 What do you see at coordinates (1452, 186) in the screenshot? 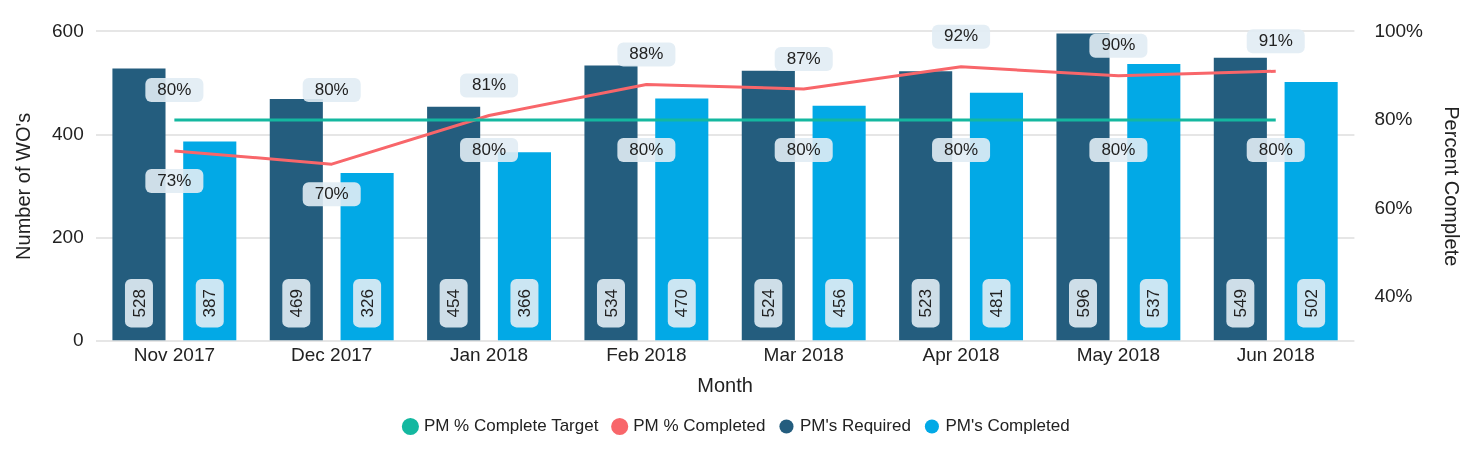
I see `y2-axis-title: Percent Complete` at bounding box center [1452, 186].